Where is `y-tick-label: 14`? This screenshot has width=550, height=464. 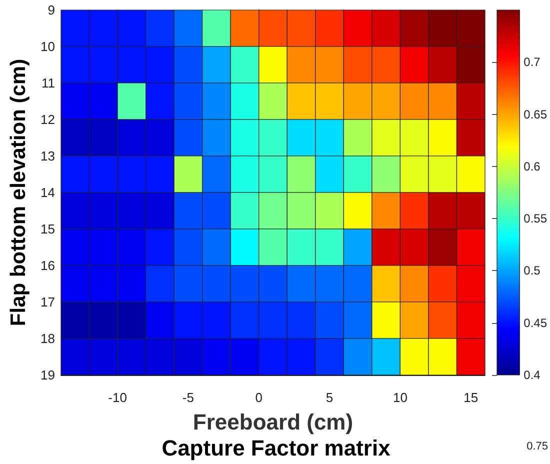 y-tick-label: 14 is located at coordinates (47, 192).